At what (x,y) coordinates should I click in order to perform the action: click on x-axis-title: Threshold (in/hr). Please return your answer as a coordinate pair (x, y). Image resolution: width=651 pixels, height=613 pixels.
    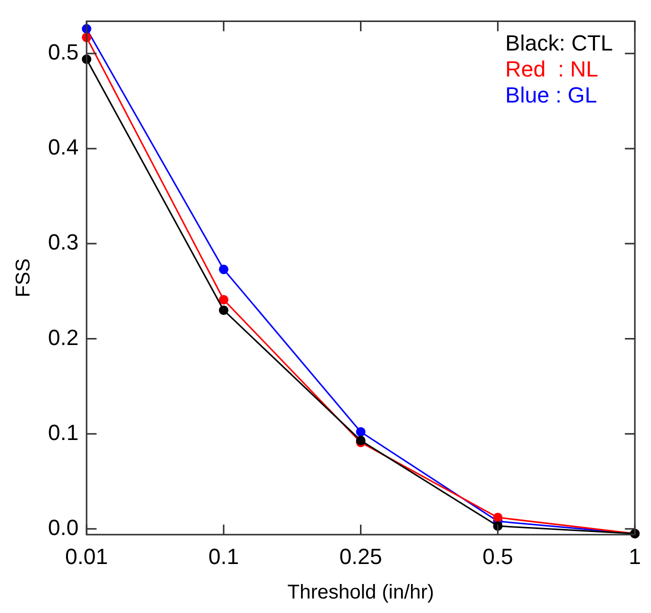
    Looking at the image, I should click on (360, 593).